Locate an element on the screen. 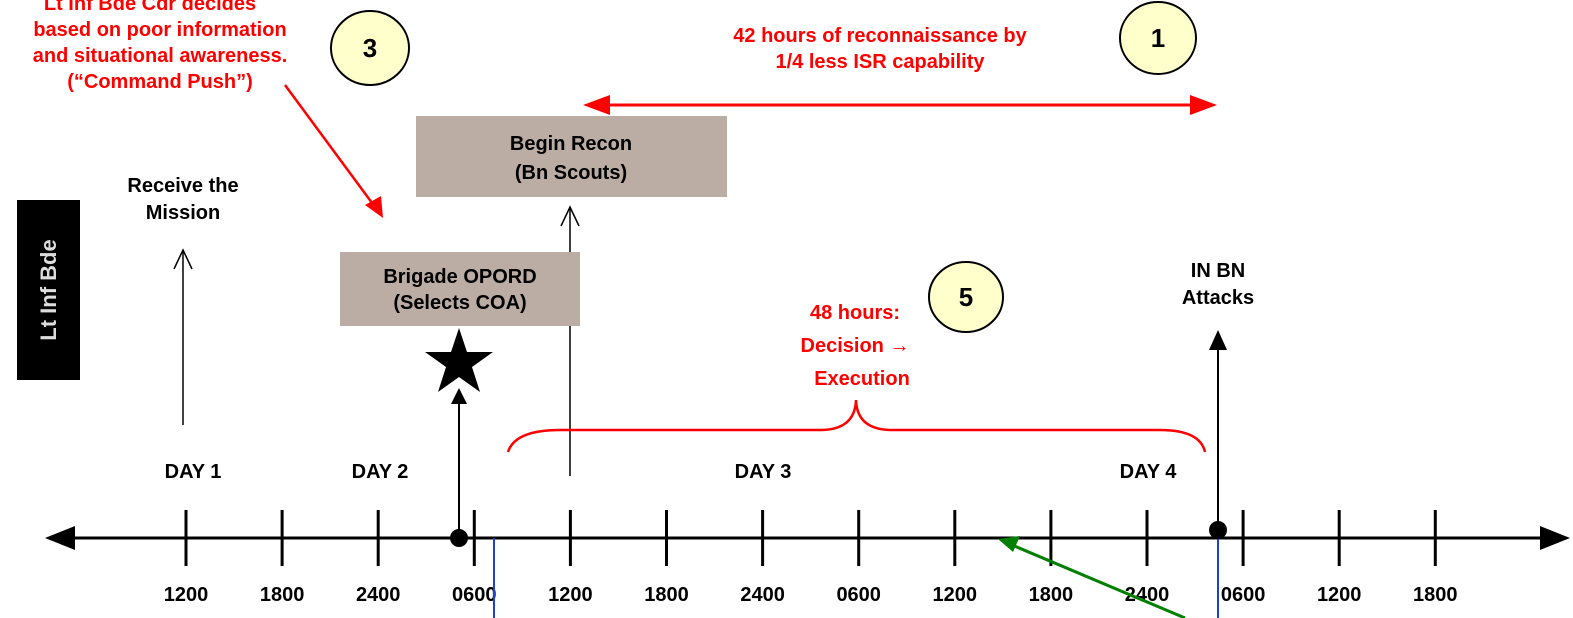 The image size is (1573, 618). star is located at coordinates (459, 360).